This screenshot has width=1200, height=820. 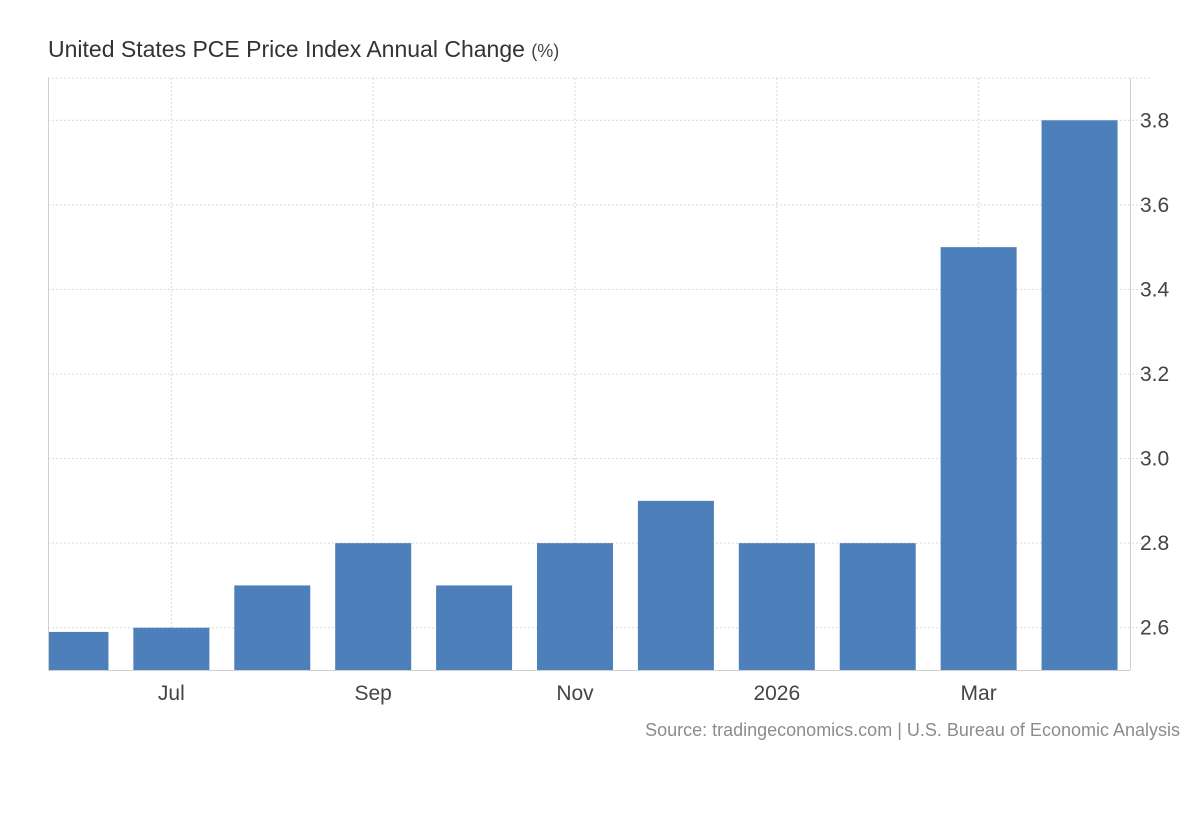 I want to click on y-tick-label: 3.8, so click(x=1154, y=120).